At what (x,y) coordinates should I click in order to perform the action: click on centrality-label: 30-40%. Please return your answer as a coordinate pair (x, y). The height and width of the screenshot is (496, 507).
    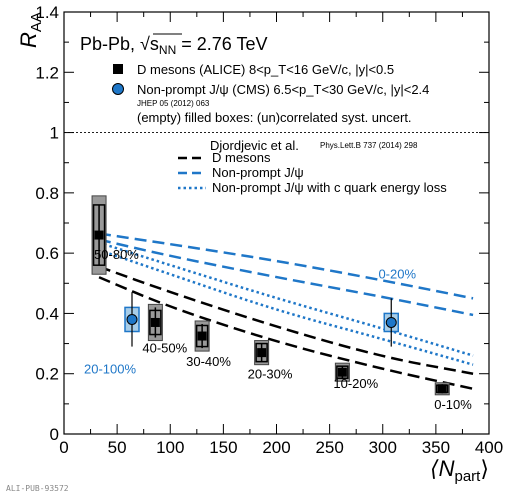
    Looking at the image, I should click on (208, 361).